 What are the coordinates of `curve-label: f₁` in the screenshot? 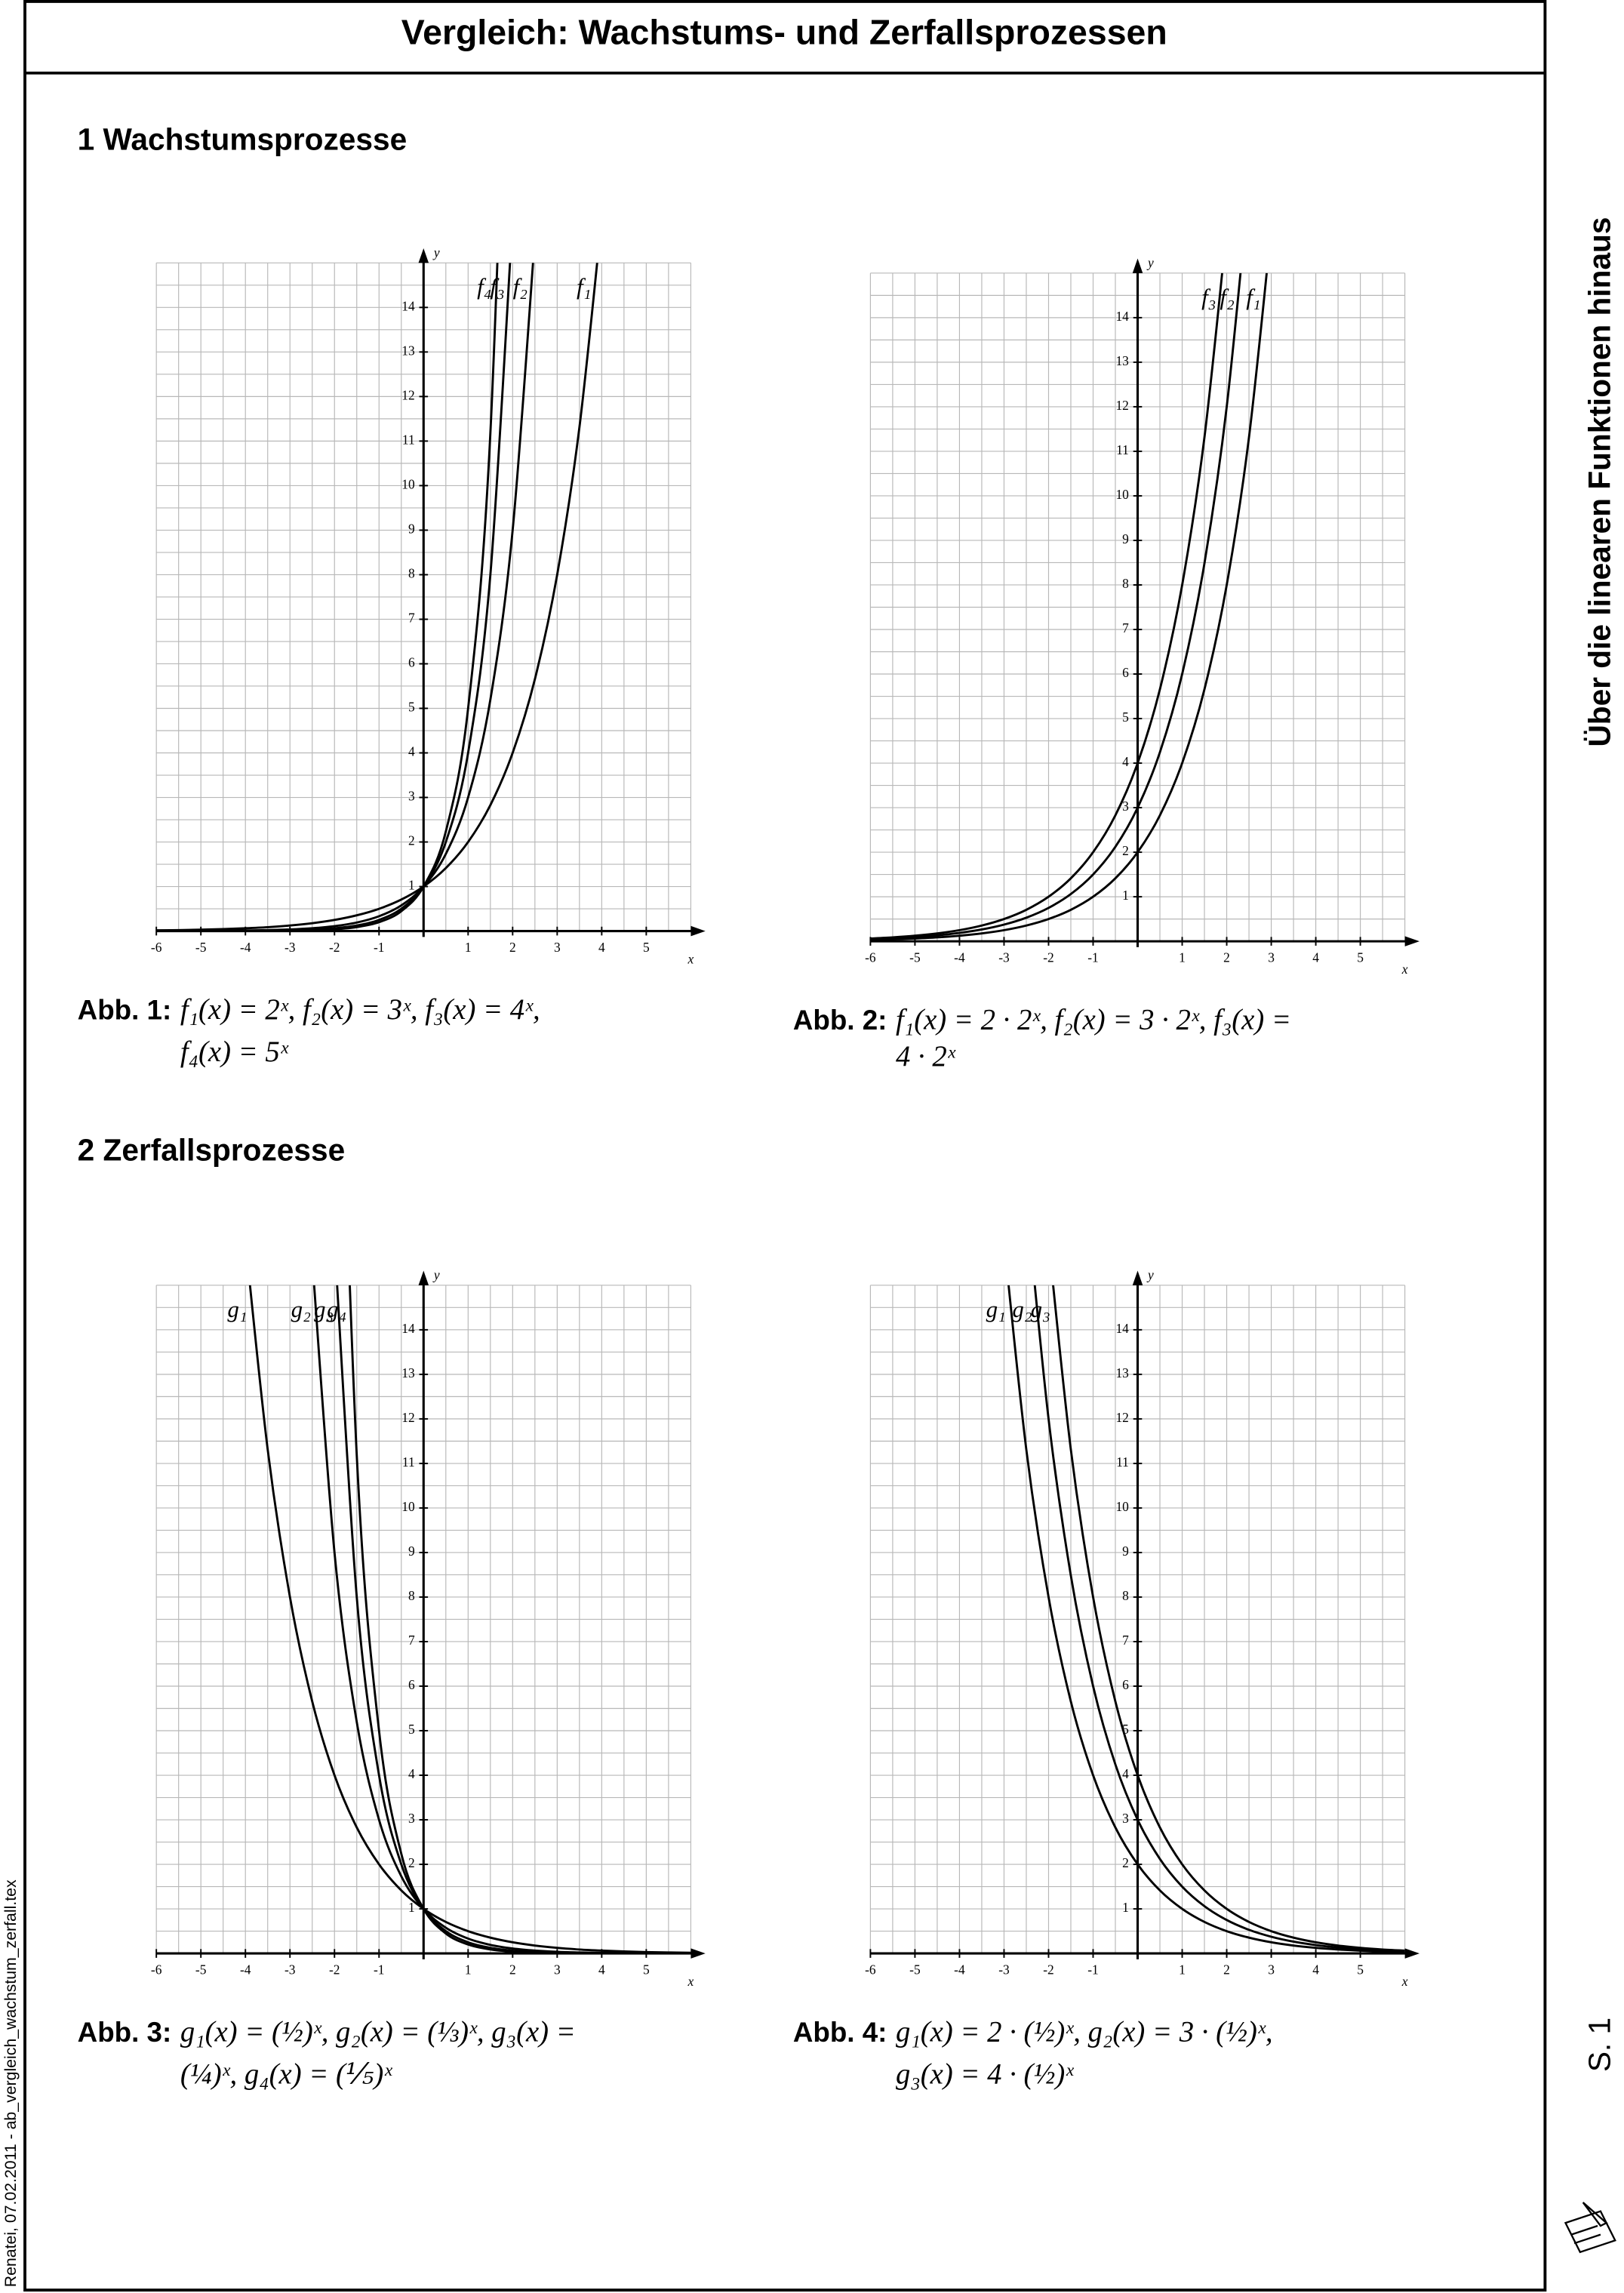 It's located at (584, 286).